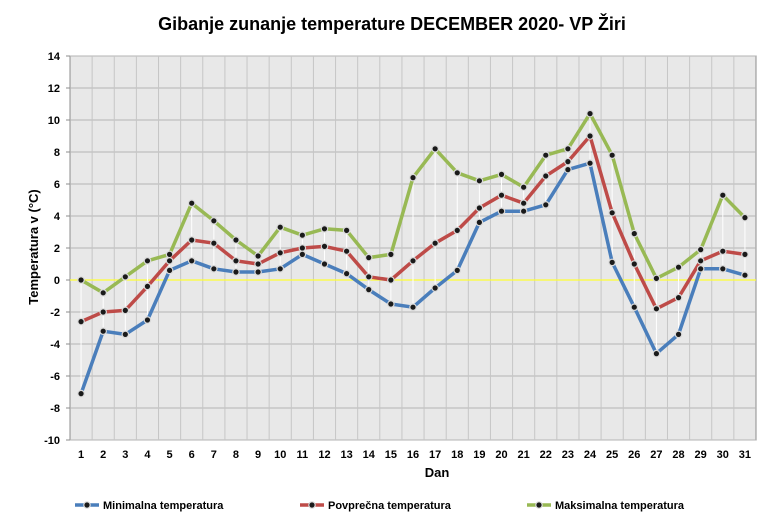 The width and height of the screenshot is (770, 532). I want to click on x-tick-label: 24, so click(590, 455).